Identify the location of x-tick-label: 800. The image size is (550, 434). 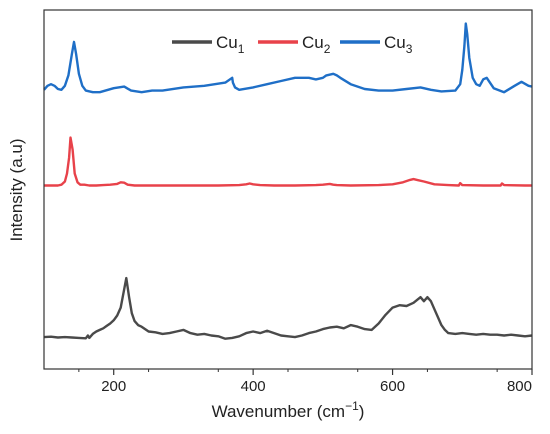
(519, 386).